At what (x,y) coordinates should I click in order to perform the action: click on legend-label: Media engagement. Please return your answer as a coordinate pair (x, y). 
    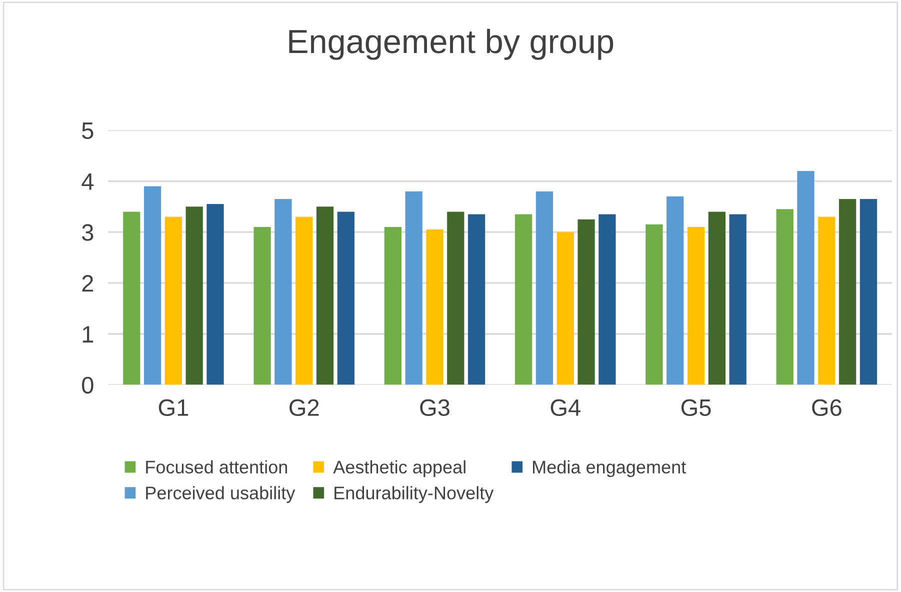
    Looking at the image, I should click on (609, 469).